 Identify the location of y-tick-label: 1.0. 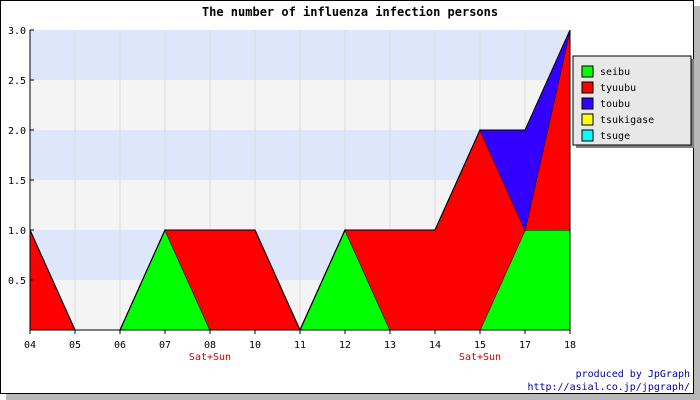
(17, 231).